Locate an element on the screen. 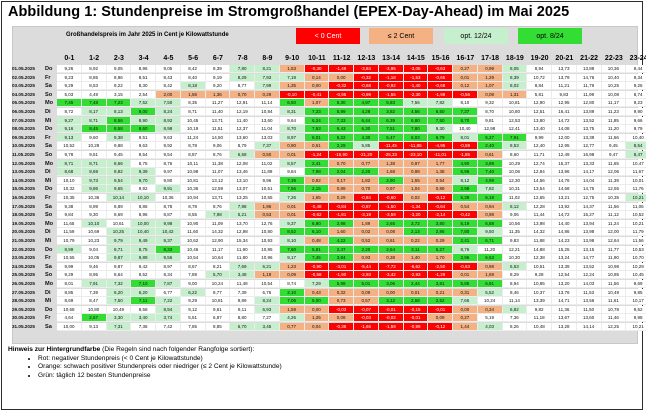 Image resolution: width=646 pixels, height=413 pixels. price-cell: 8,22 is located at coordinates (119, 86).